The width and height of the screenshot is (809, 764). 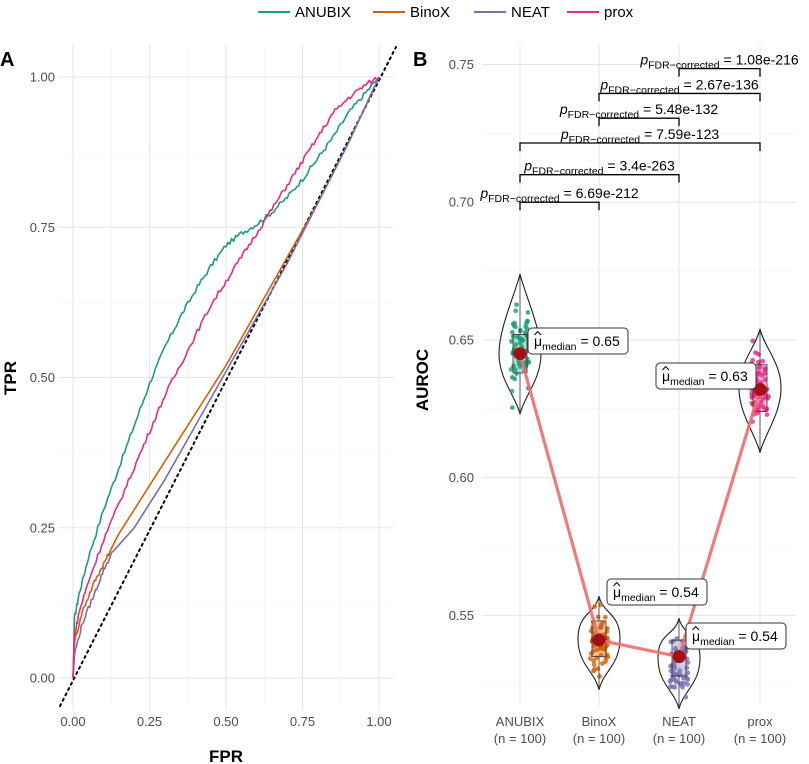 I want to click on legend-item-anubix: ANUBIX, so click(x=304, y=12).